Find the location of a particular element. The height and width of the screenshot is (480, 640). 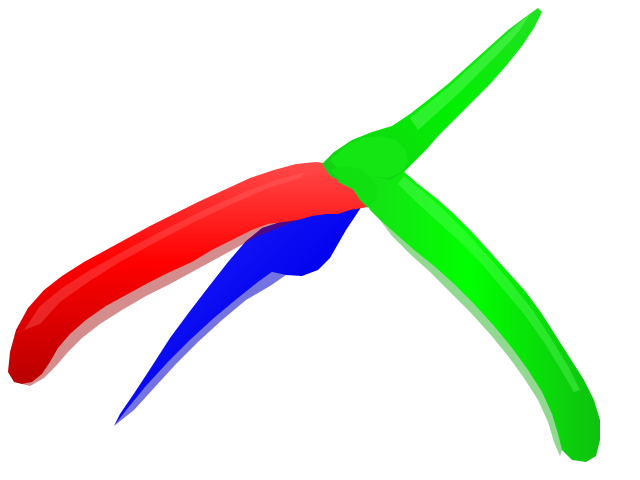

blue-branch-shade is located at coordinates (200, 349).